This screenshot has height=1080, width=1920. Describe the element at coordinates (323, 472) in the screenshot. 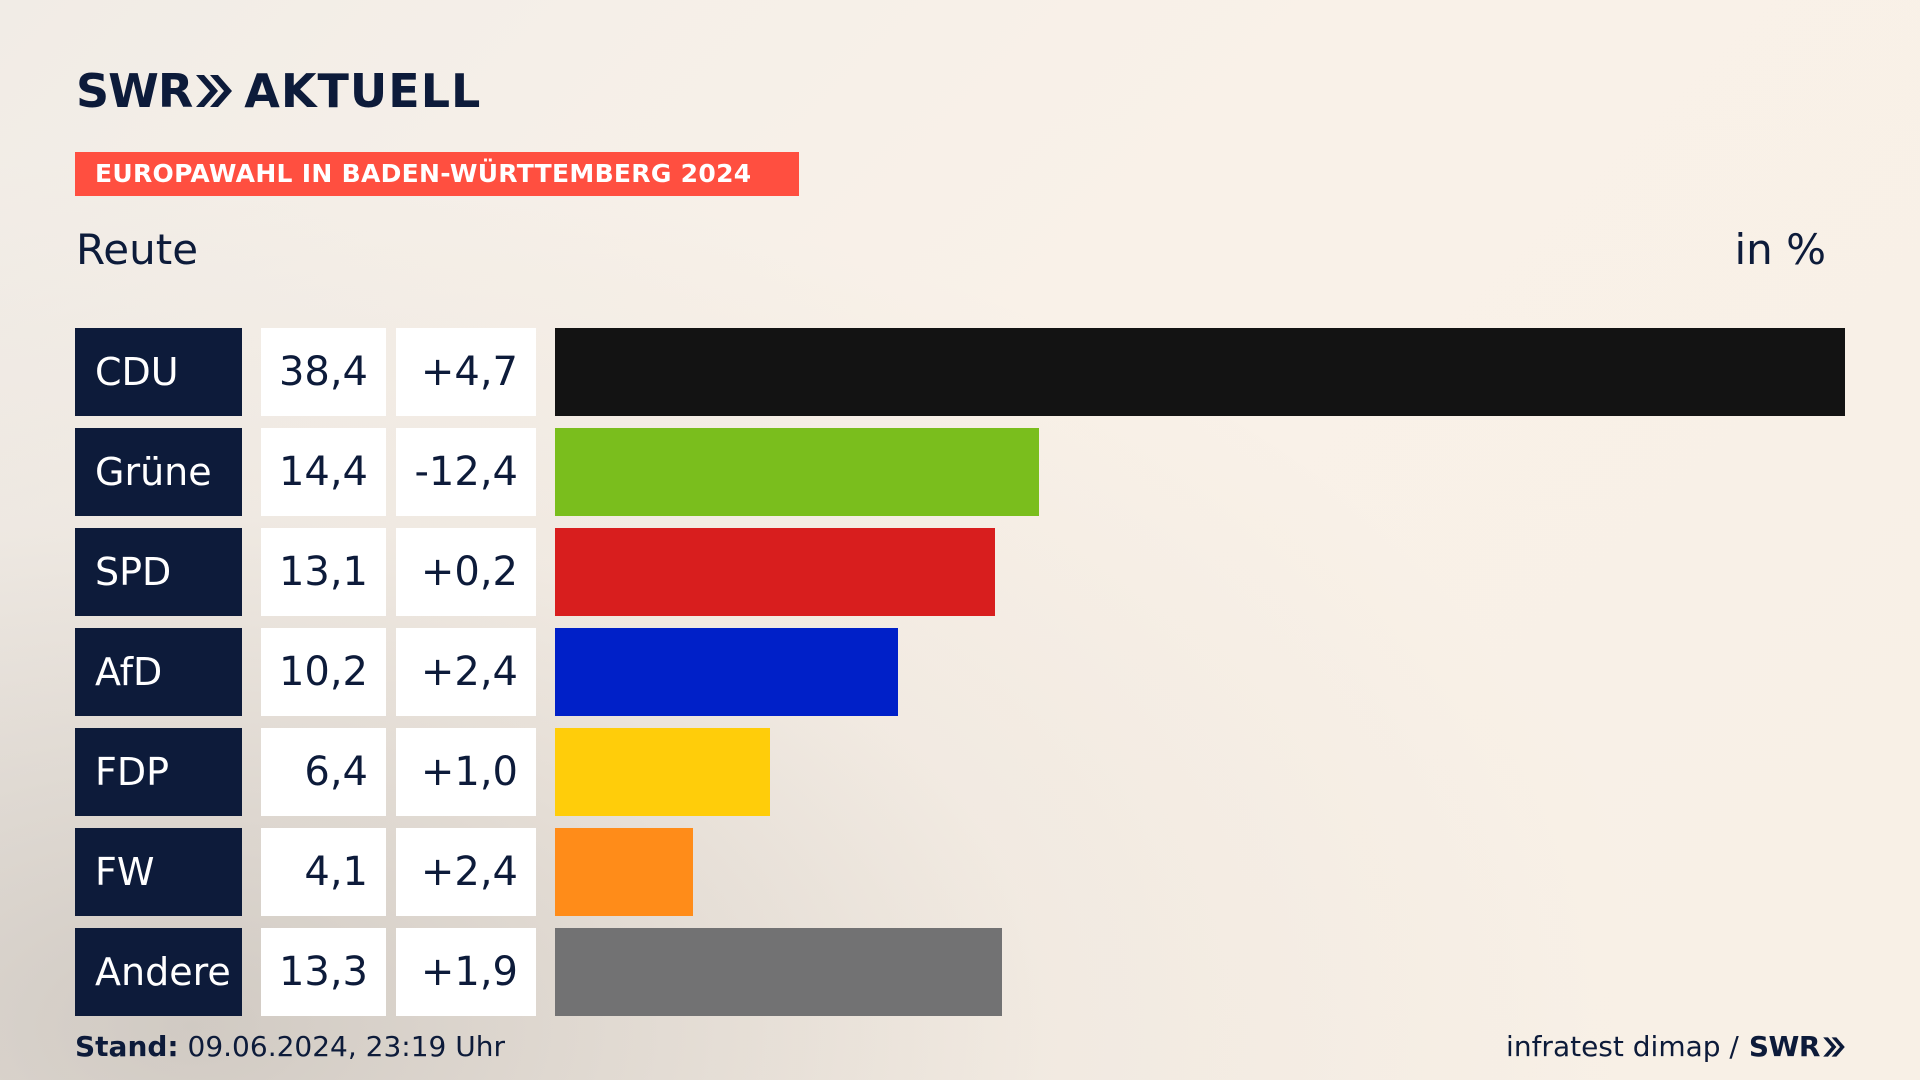

I see `value-label: 14,4` at that location.